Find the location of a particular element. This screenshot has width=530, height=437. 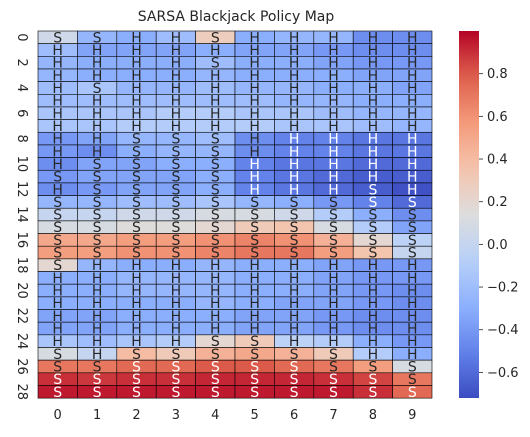

x-tick-label-3: 3 is located at coordinates (176, 415).